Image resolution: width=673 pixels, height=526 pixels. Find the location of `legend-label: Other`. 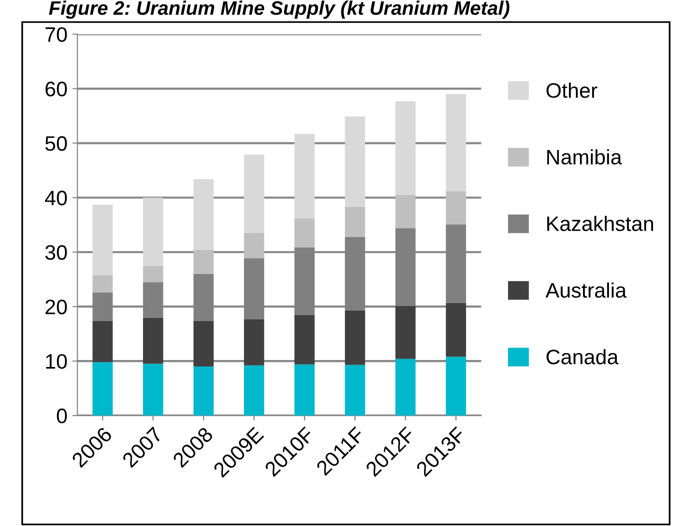

legend-label: Other is located at coordinates (572, 90).